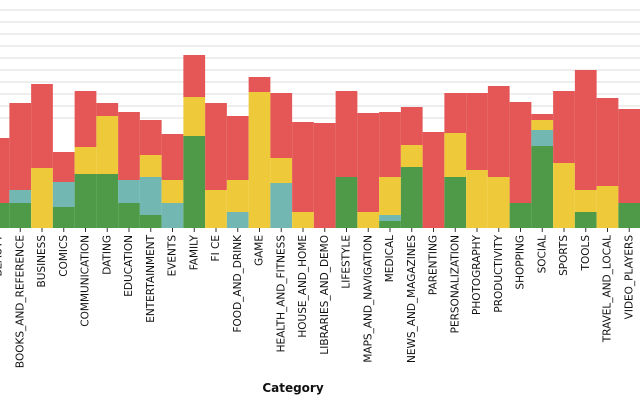 Image resolution: width=640 pixels, height=400 pixels. What do you see at coordinates (542, 254) in the screenshot?
I see `x-tick-label: SOCIAL` at bounding box center [542, 254].